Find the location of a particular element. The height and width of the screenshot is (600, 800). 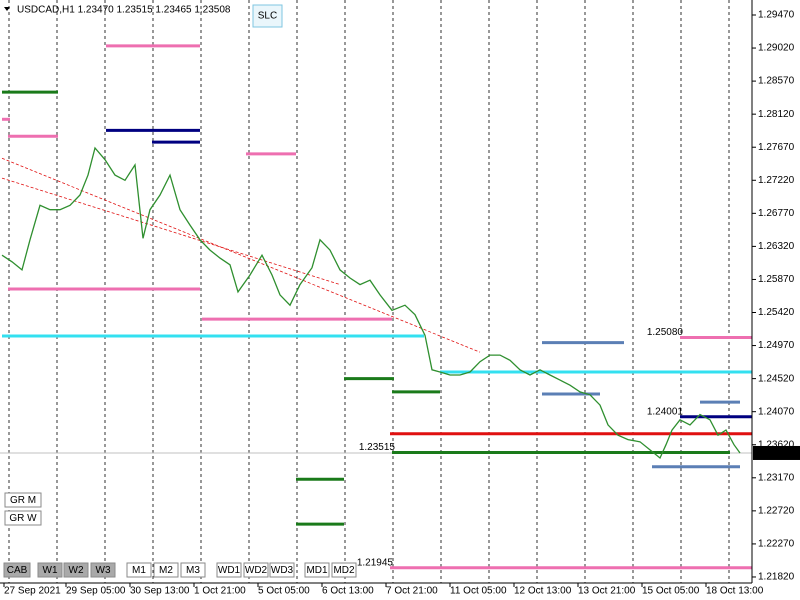

button-label: GR W is located at coordinates (23, 518).